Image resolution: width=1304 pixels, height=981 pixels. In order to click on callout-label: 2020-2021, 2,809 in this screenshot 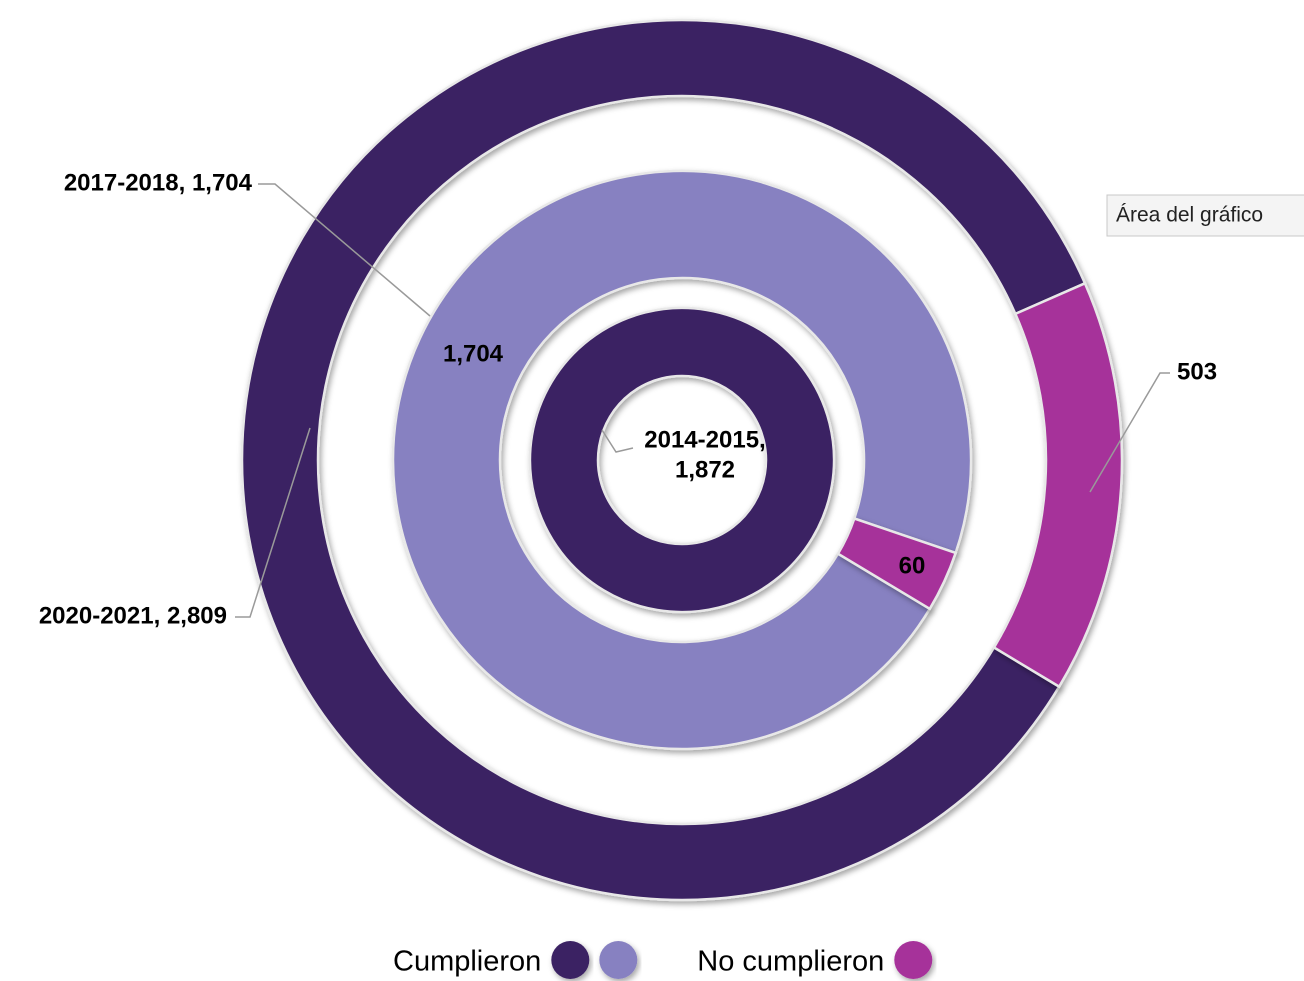, I will do `click(133, 615)`.